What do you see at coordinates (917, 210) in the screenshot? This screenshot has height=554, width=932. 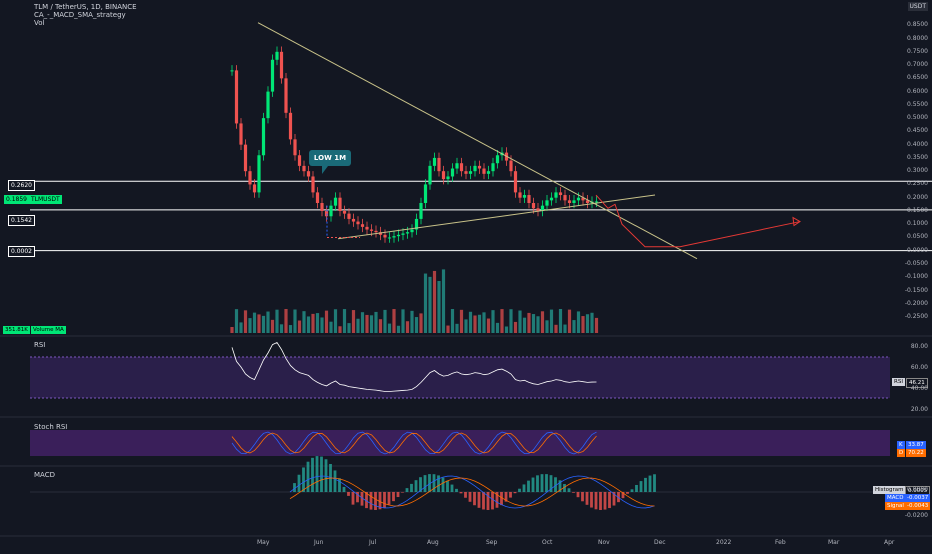 I see `price-tick-14: 0.1500` at bounding box center [917, 210].